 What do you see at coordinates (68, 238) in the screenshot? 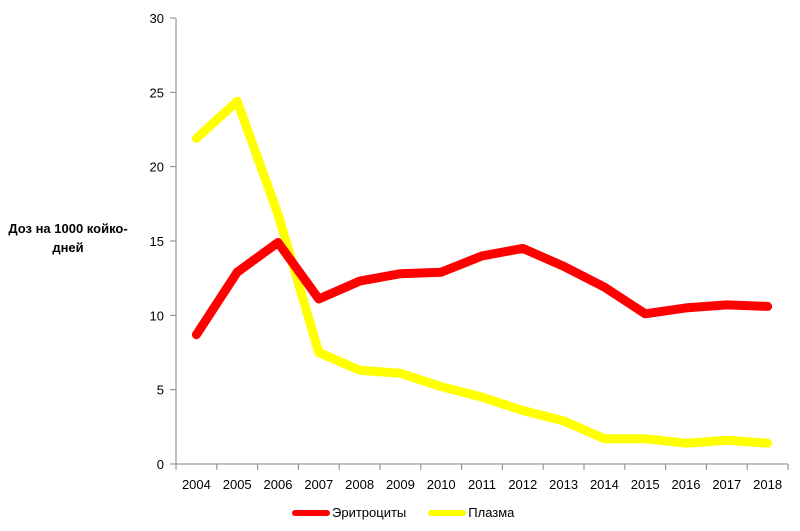
I see `y-axis-label: Доз на 1000 койко-дней` at bounding box center [68, 238].